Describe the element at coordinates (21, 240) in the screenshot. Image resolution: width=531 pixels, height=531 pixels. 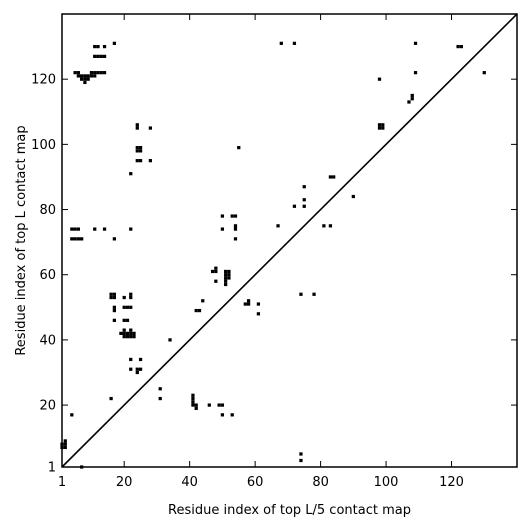
I see `y-axis-label: Residue index of top L contact map` at that location.